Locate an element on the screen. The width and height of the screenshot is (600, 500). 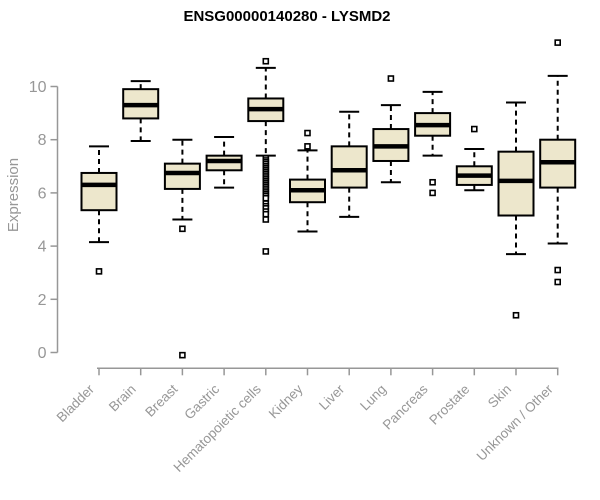
x-axis-category-label: Skin is located at coordinates (499, 396).